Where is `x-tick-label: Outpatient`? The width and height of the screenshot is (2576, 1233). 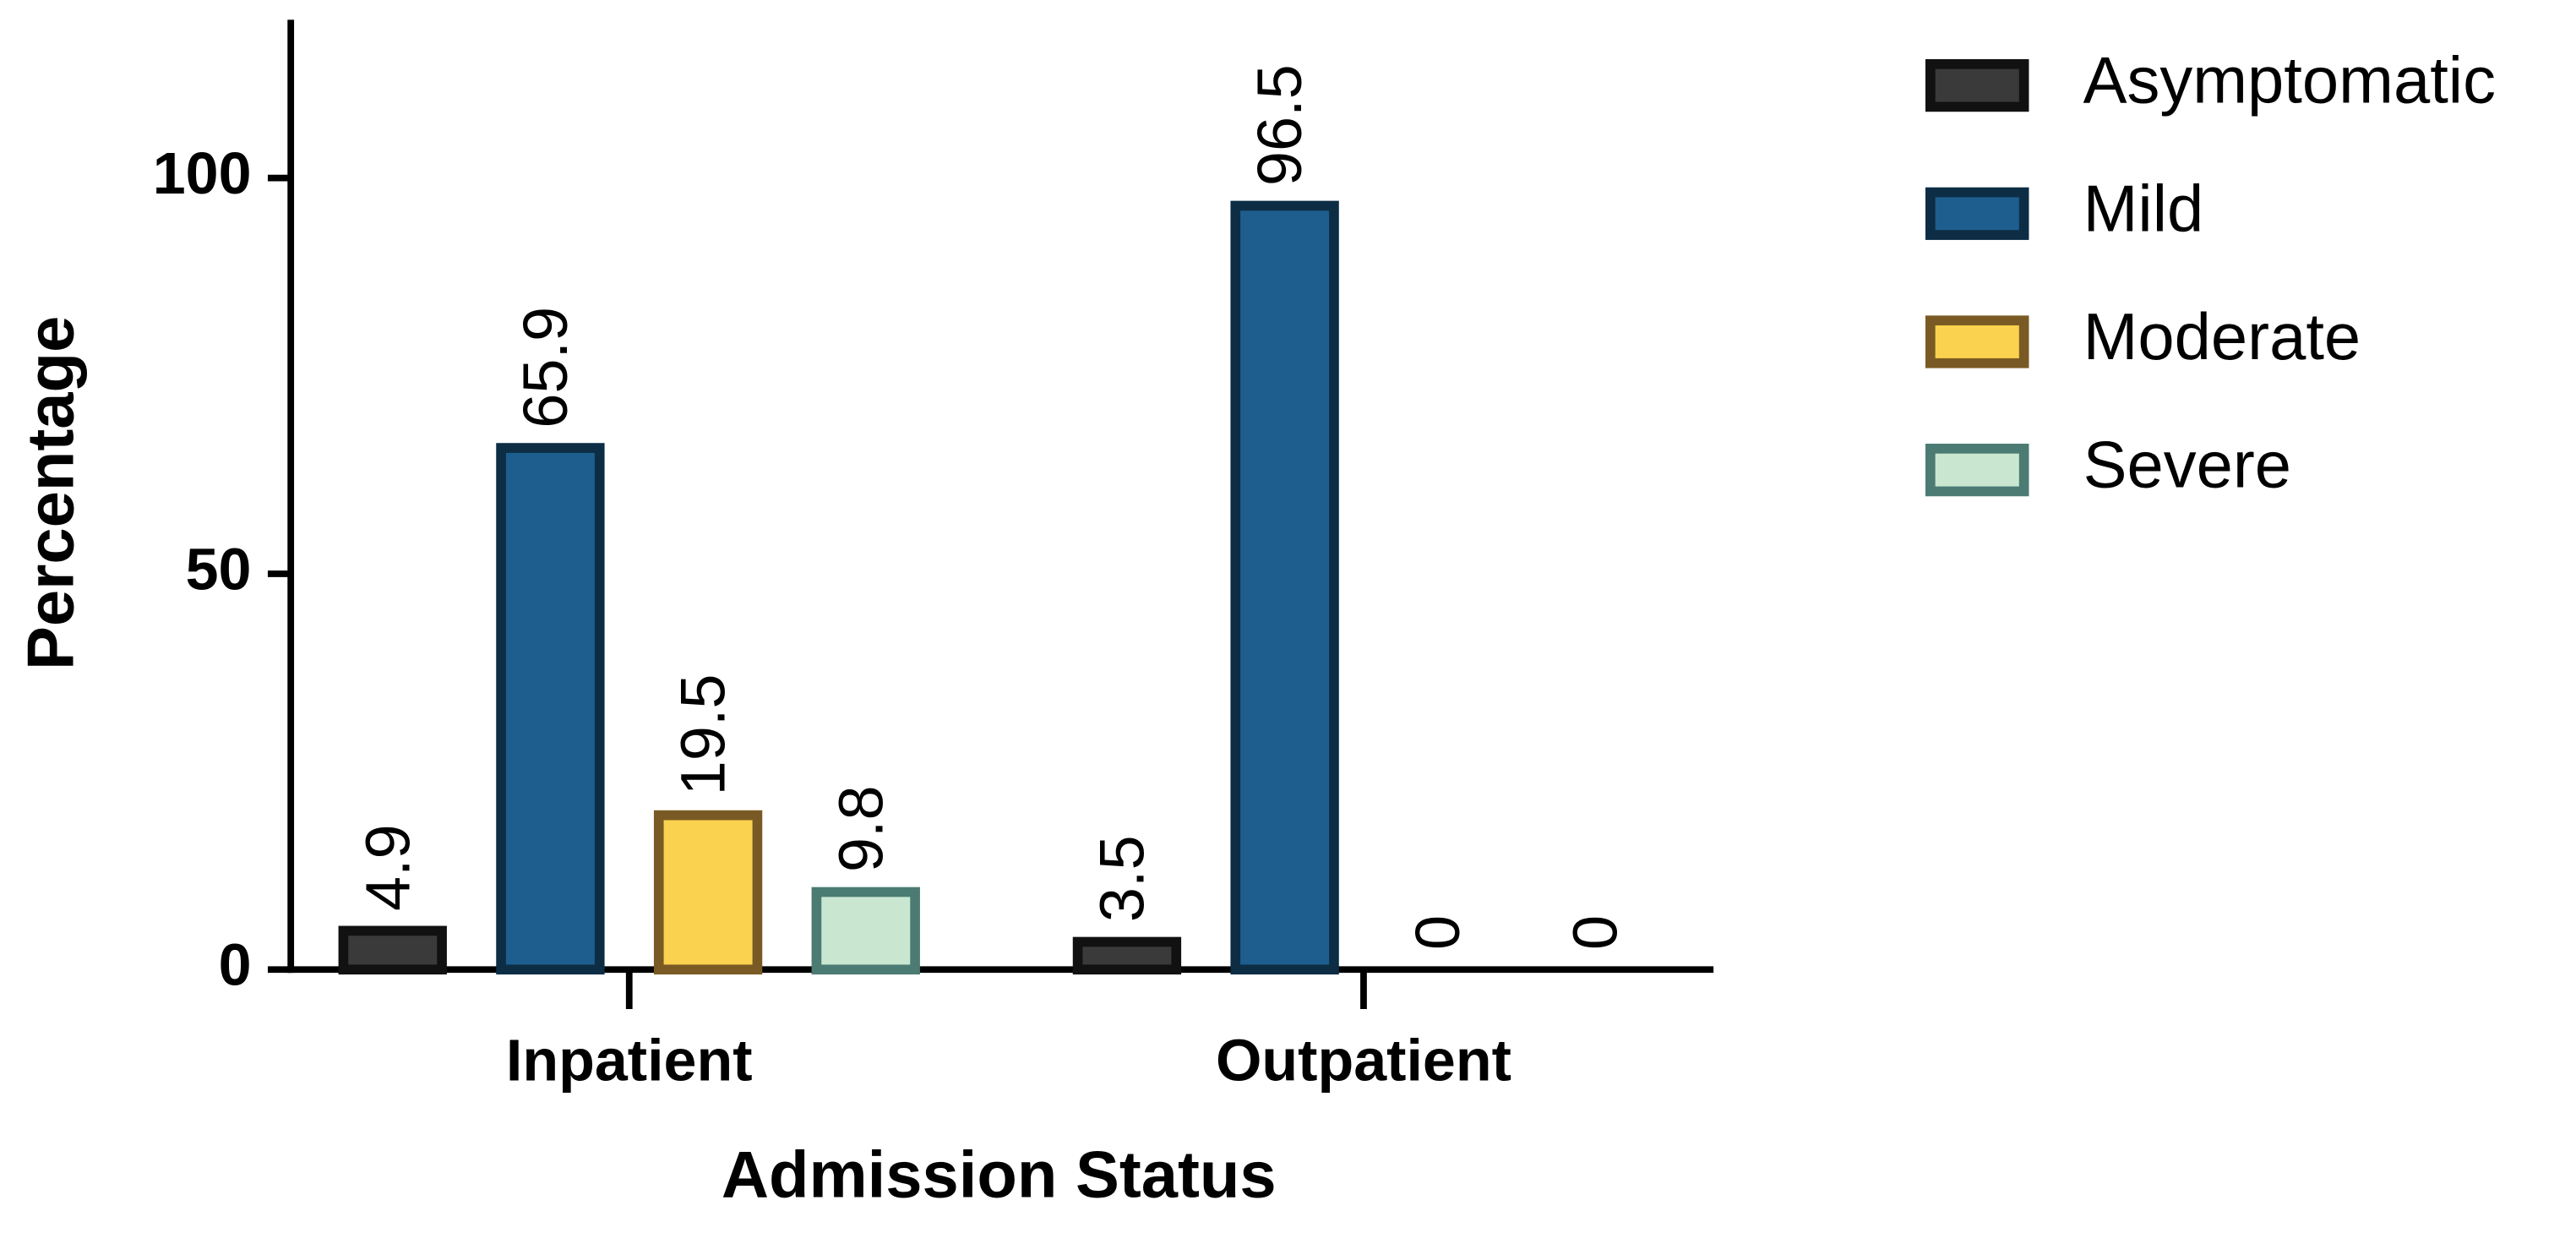
x-tick-label: Outpatient is located at coordinates (1363, 1061).